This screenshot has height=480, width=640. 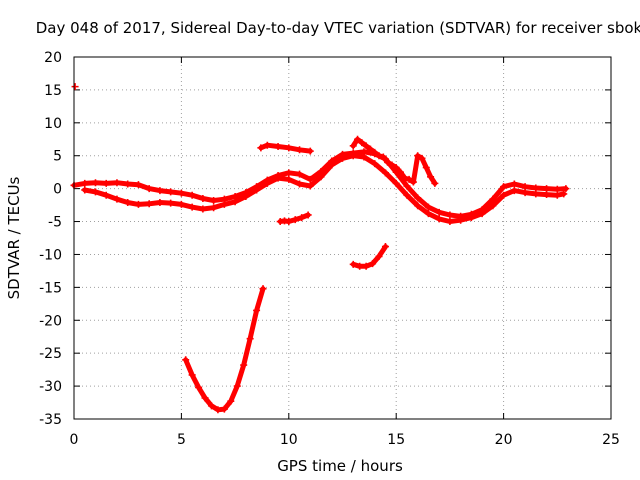 What do you see at coordinates (50, 387) in the screenshot?
I see `y-tick-label: -30` at bounding box center [50, 387].